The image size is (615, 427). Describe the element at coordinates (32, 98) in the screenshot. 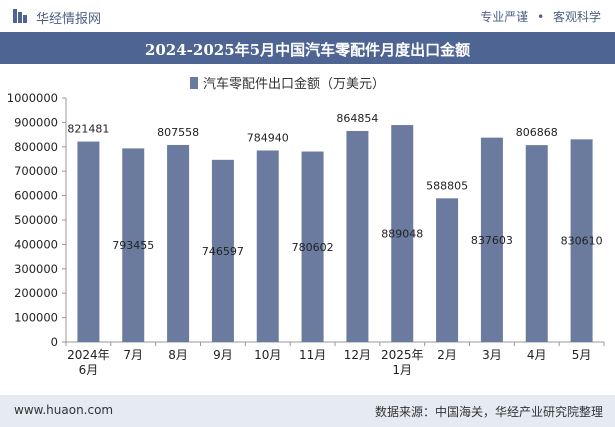

I see `y-tick-label: 1000000` at that location.